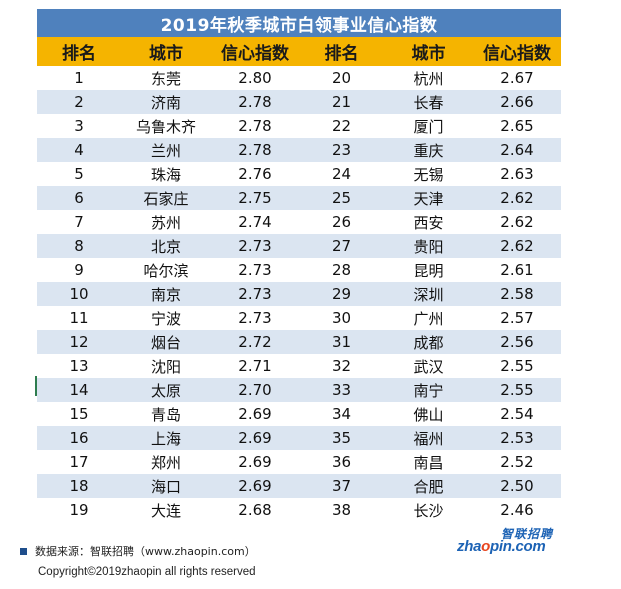  What do you see at coordinates (79, 438) in the screenshot?
I see `cell-rank-left: 16` at bounding box center [79, 438].